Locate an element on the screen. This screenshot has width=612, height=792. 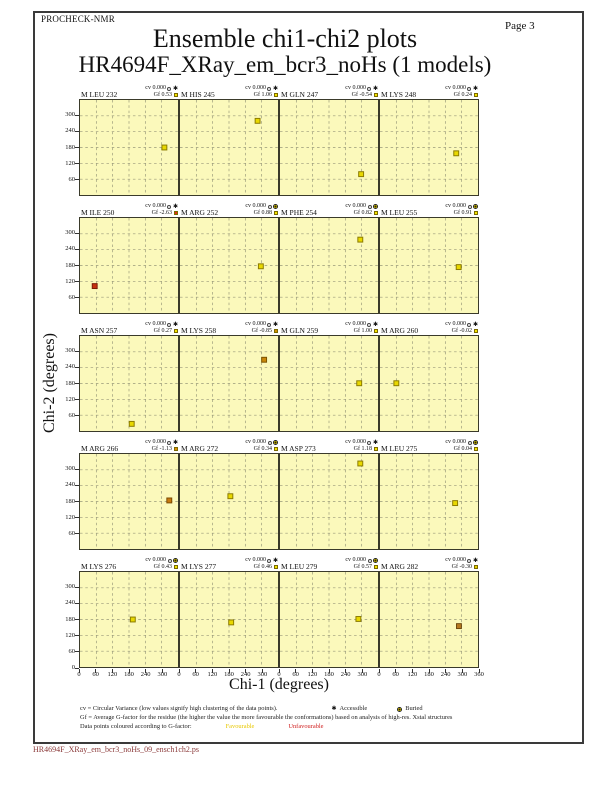
gf-value: Gf 0.34 is located at coordinates (262, 448).